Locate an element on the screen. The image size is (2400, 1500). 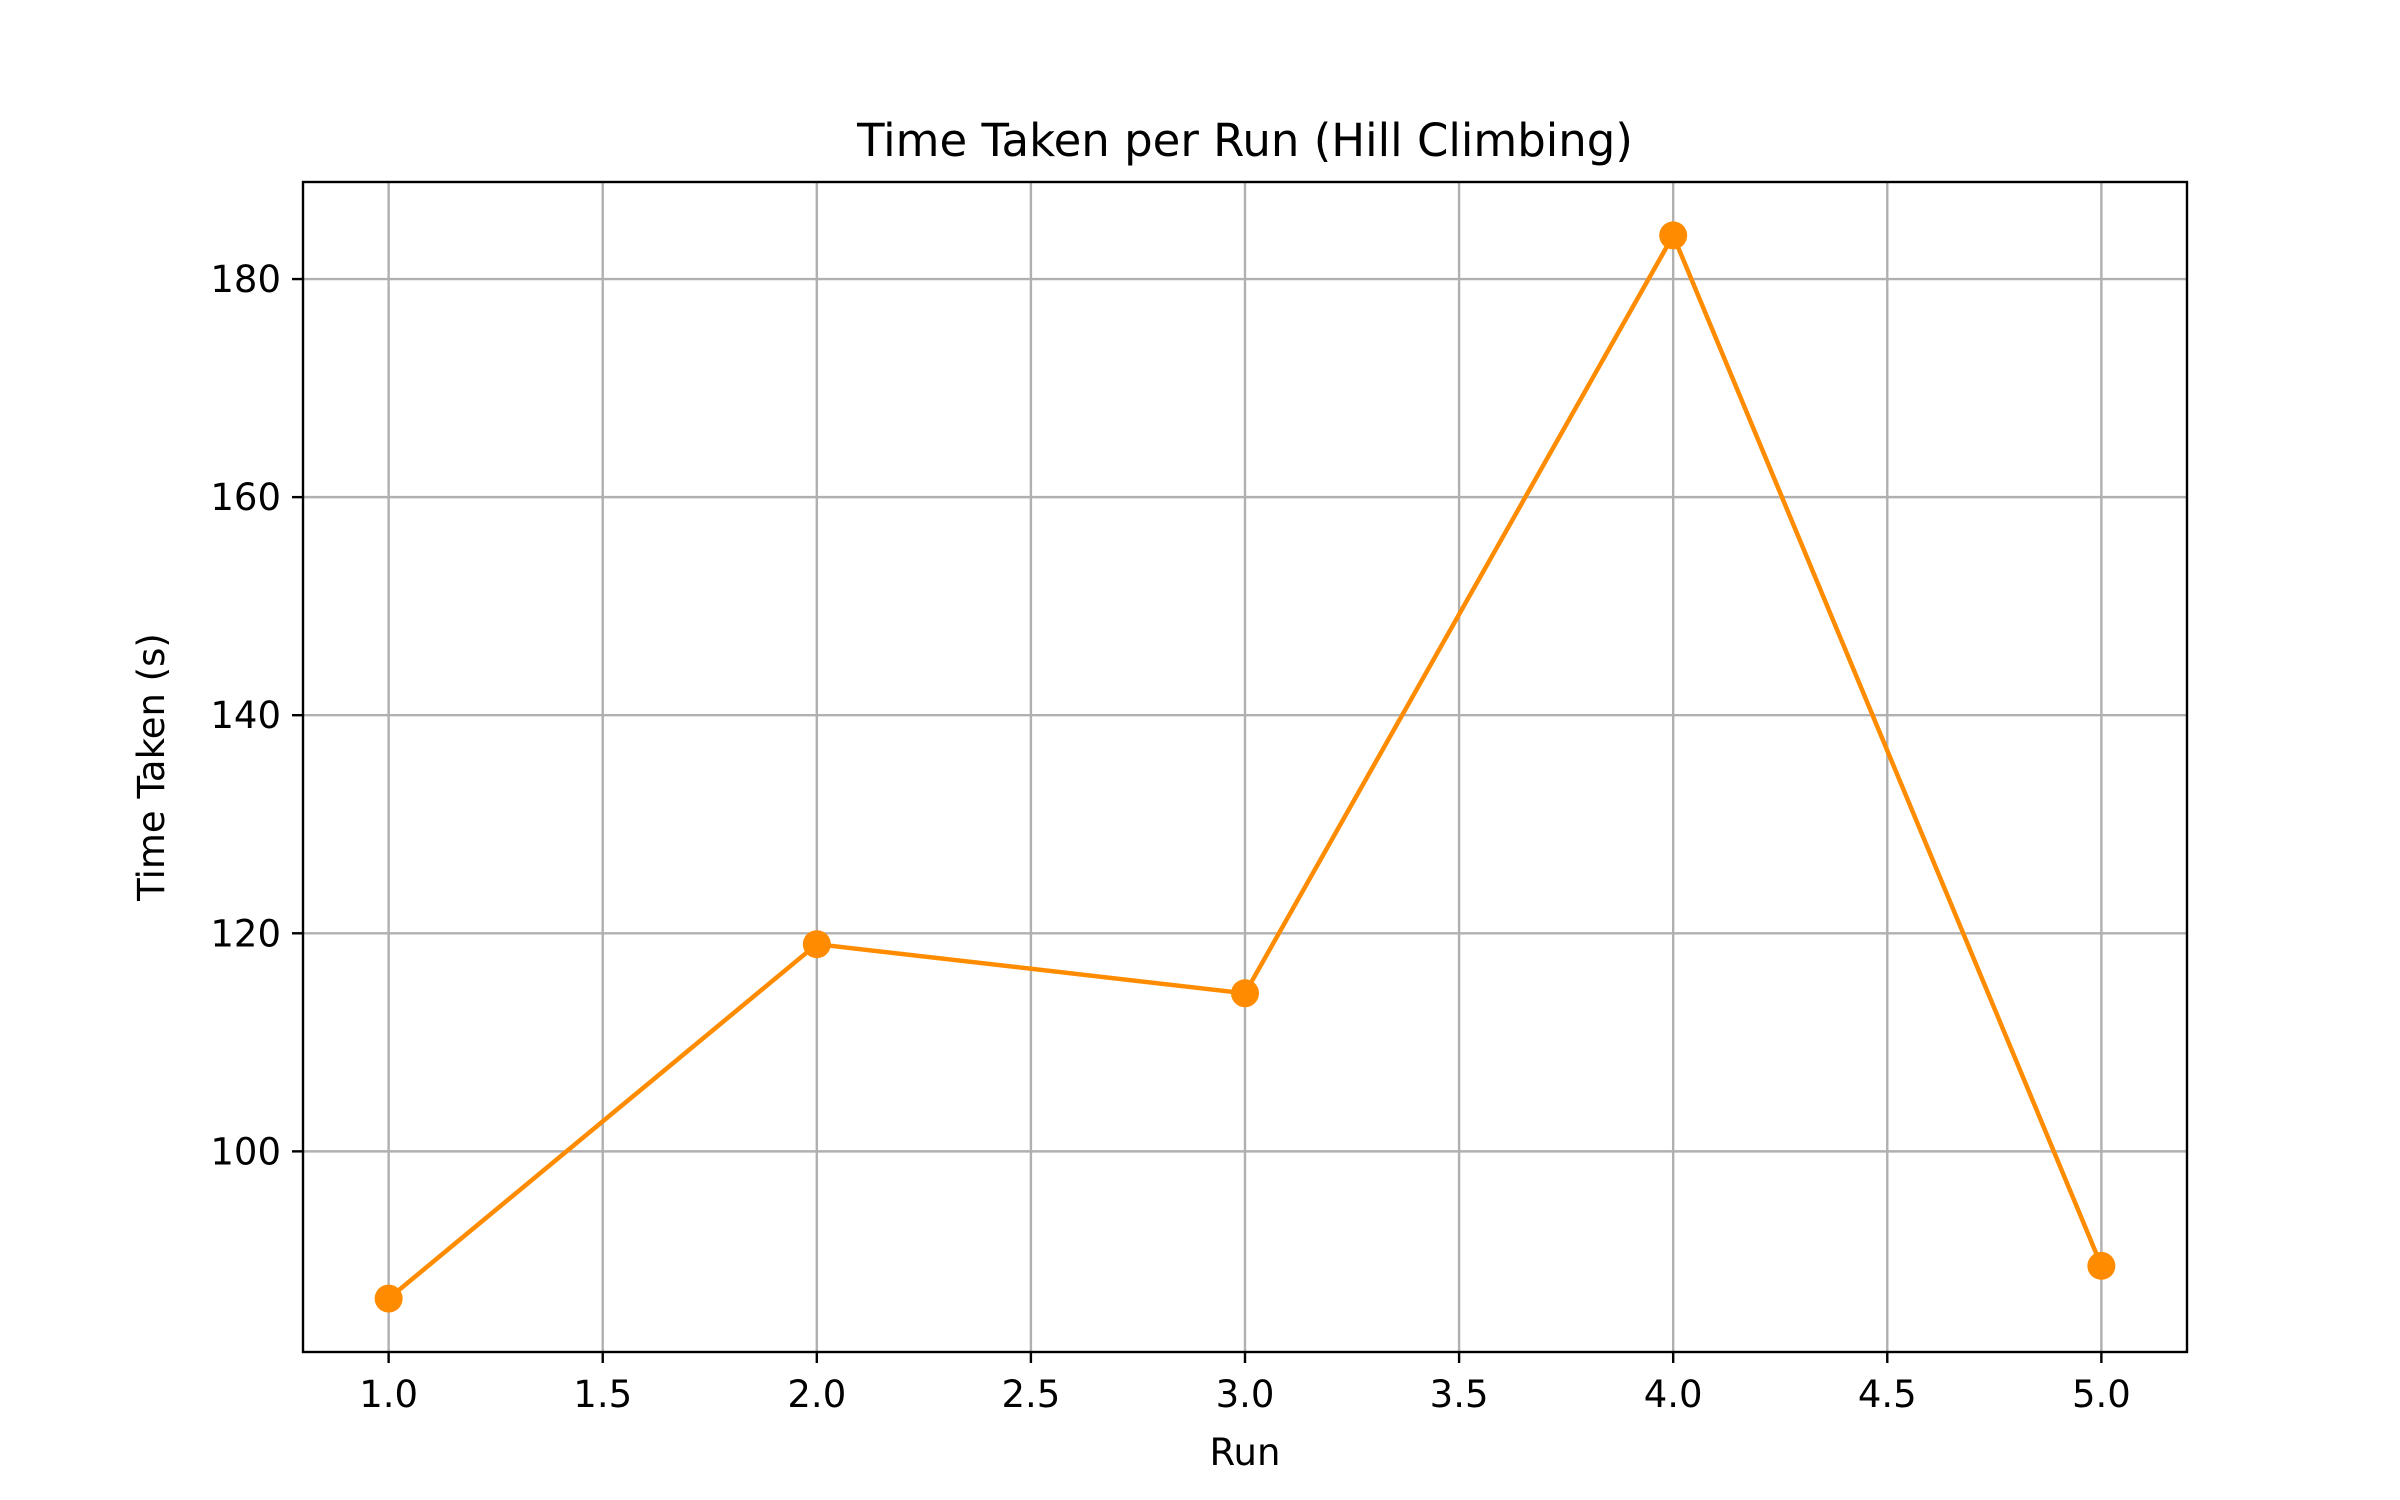
x-tick-label: 3.5 is located at coordinates (1459, 1394).